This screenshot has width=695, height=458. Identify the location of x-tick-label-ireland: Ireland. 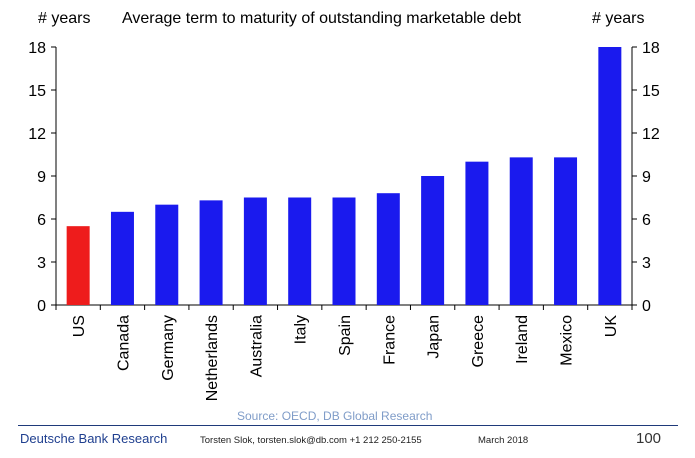
(522, 339).